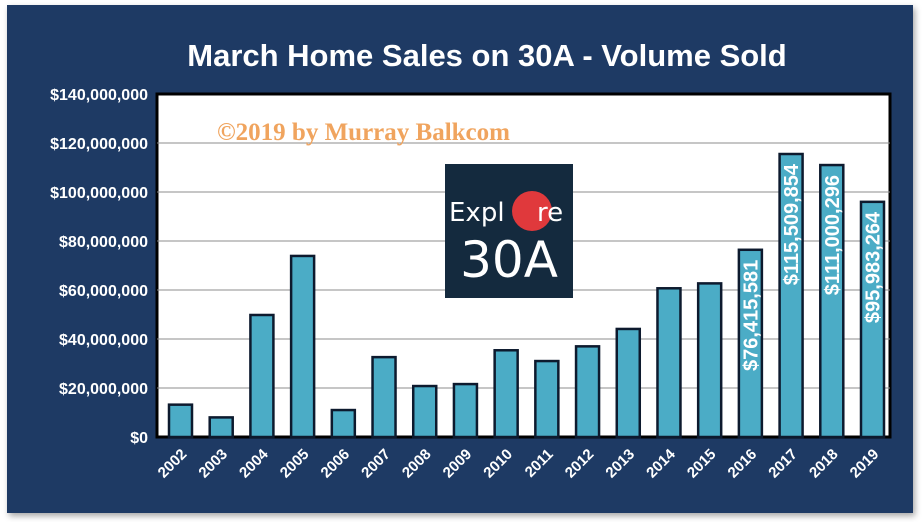  I want to click on logo-background, so click(509, 231).